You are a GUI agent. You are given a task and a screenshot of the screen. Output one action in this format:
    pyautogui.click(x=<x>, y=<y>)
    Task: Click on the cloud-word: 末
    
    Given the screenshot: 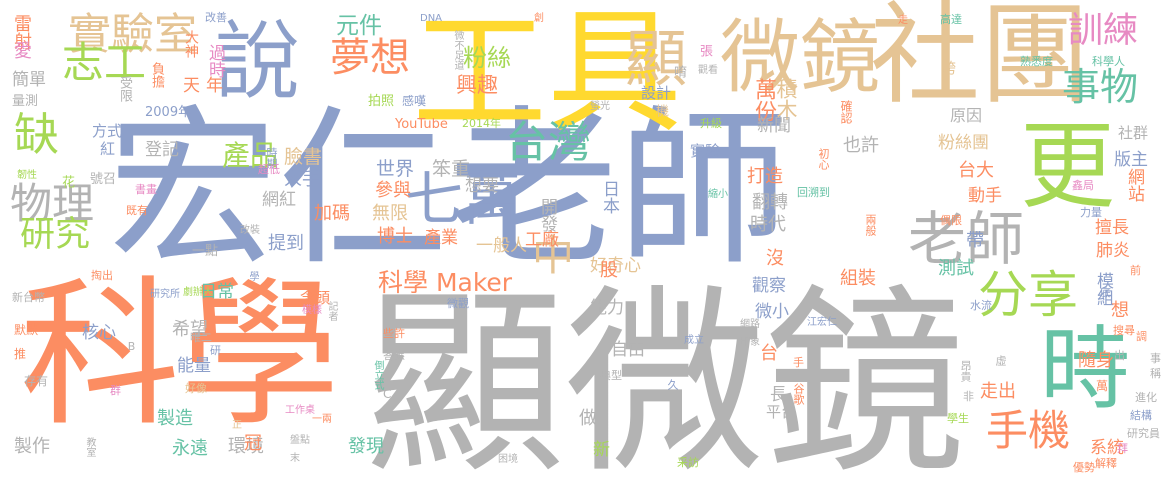 What is the action you would take?
    pyautogui.click(x=295, y=458)
    